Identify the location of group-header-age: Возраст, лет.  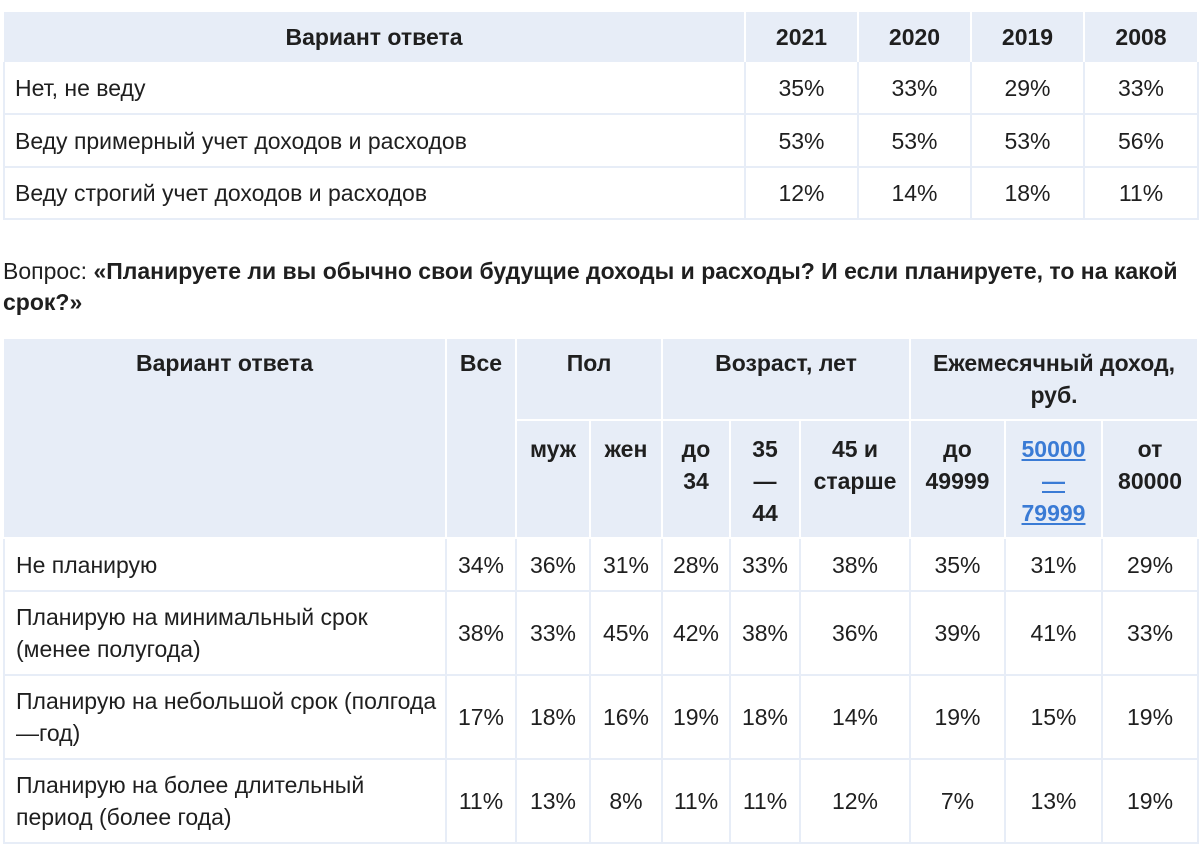
(786, 380).